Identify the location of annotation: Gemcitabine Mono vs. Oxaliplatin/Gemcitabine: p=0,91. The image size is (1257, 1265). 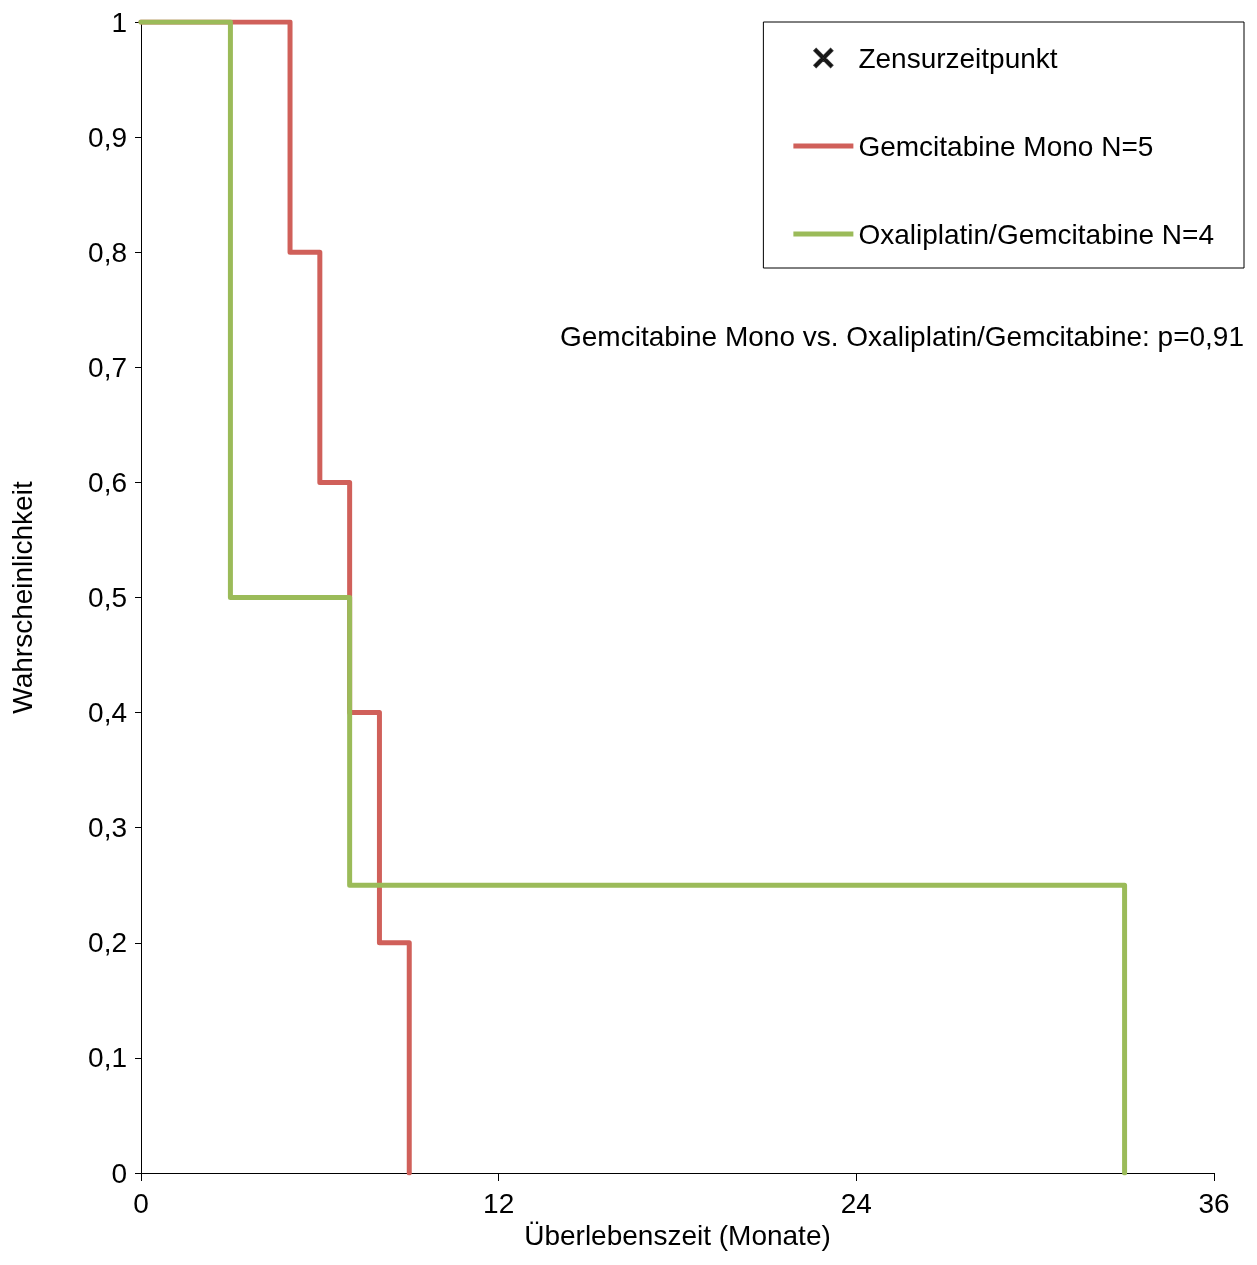
(902, 336).